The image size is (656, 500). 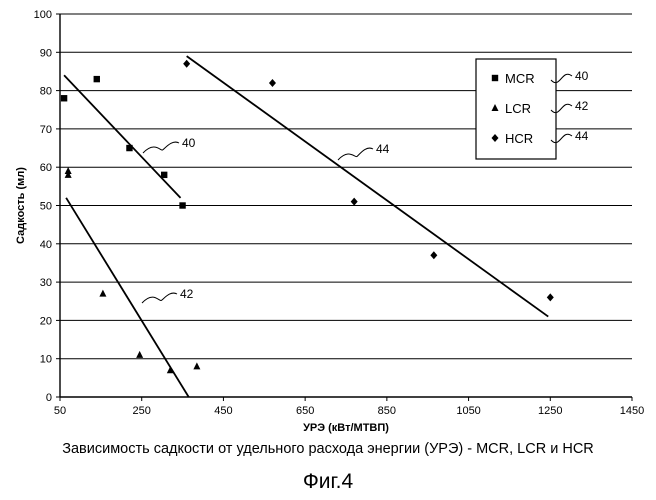 I want to click on legend-ref-label: 40, so click(x=582, y=76).